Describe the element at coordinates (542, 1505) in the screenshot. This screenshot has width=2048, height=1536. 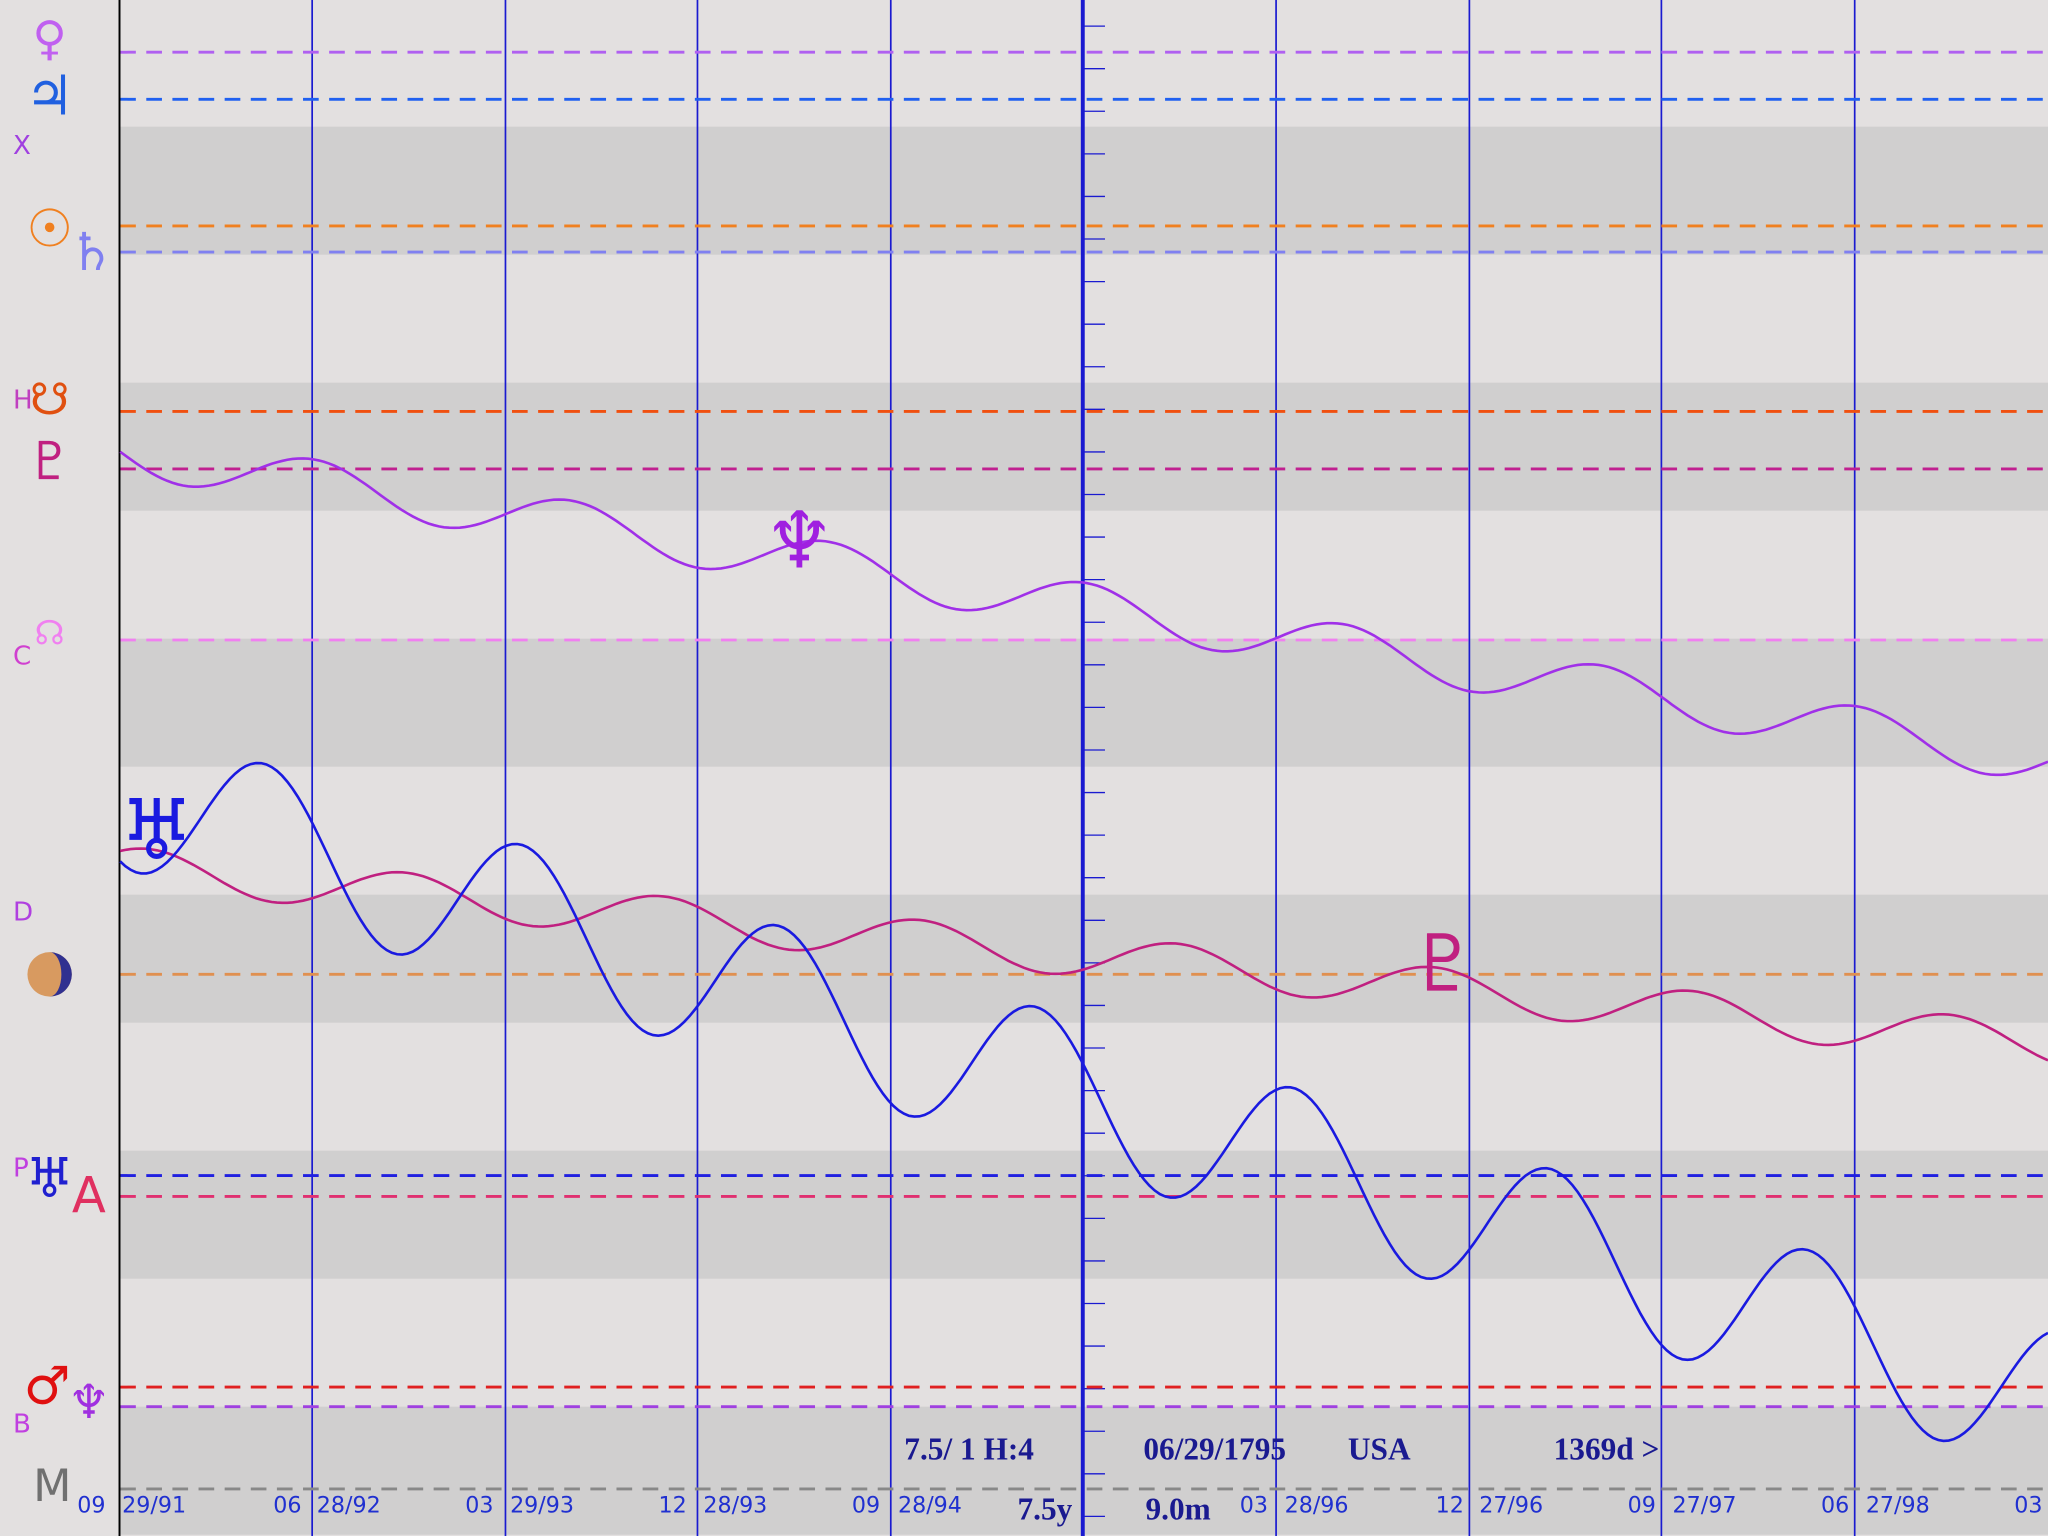
I see `x-label: 29/93` at that location.